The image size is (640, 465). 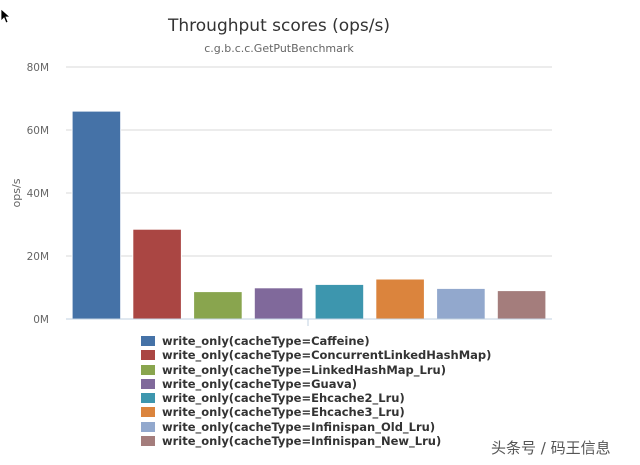 I want to click on legend-item: write_only(cacheType=Infinispan_Old_Lru), so click(x=316, y=427).